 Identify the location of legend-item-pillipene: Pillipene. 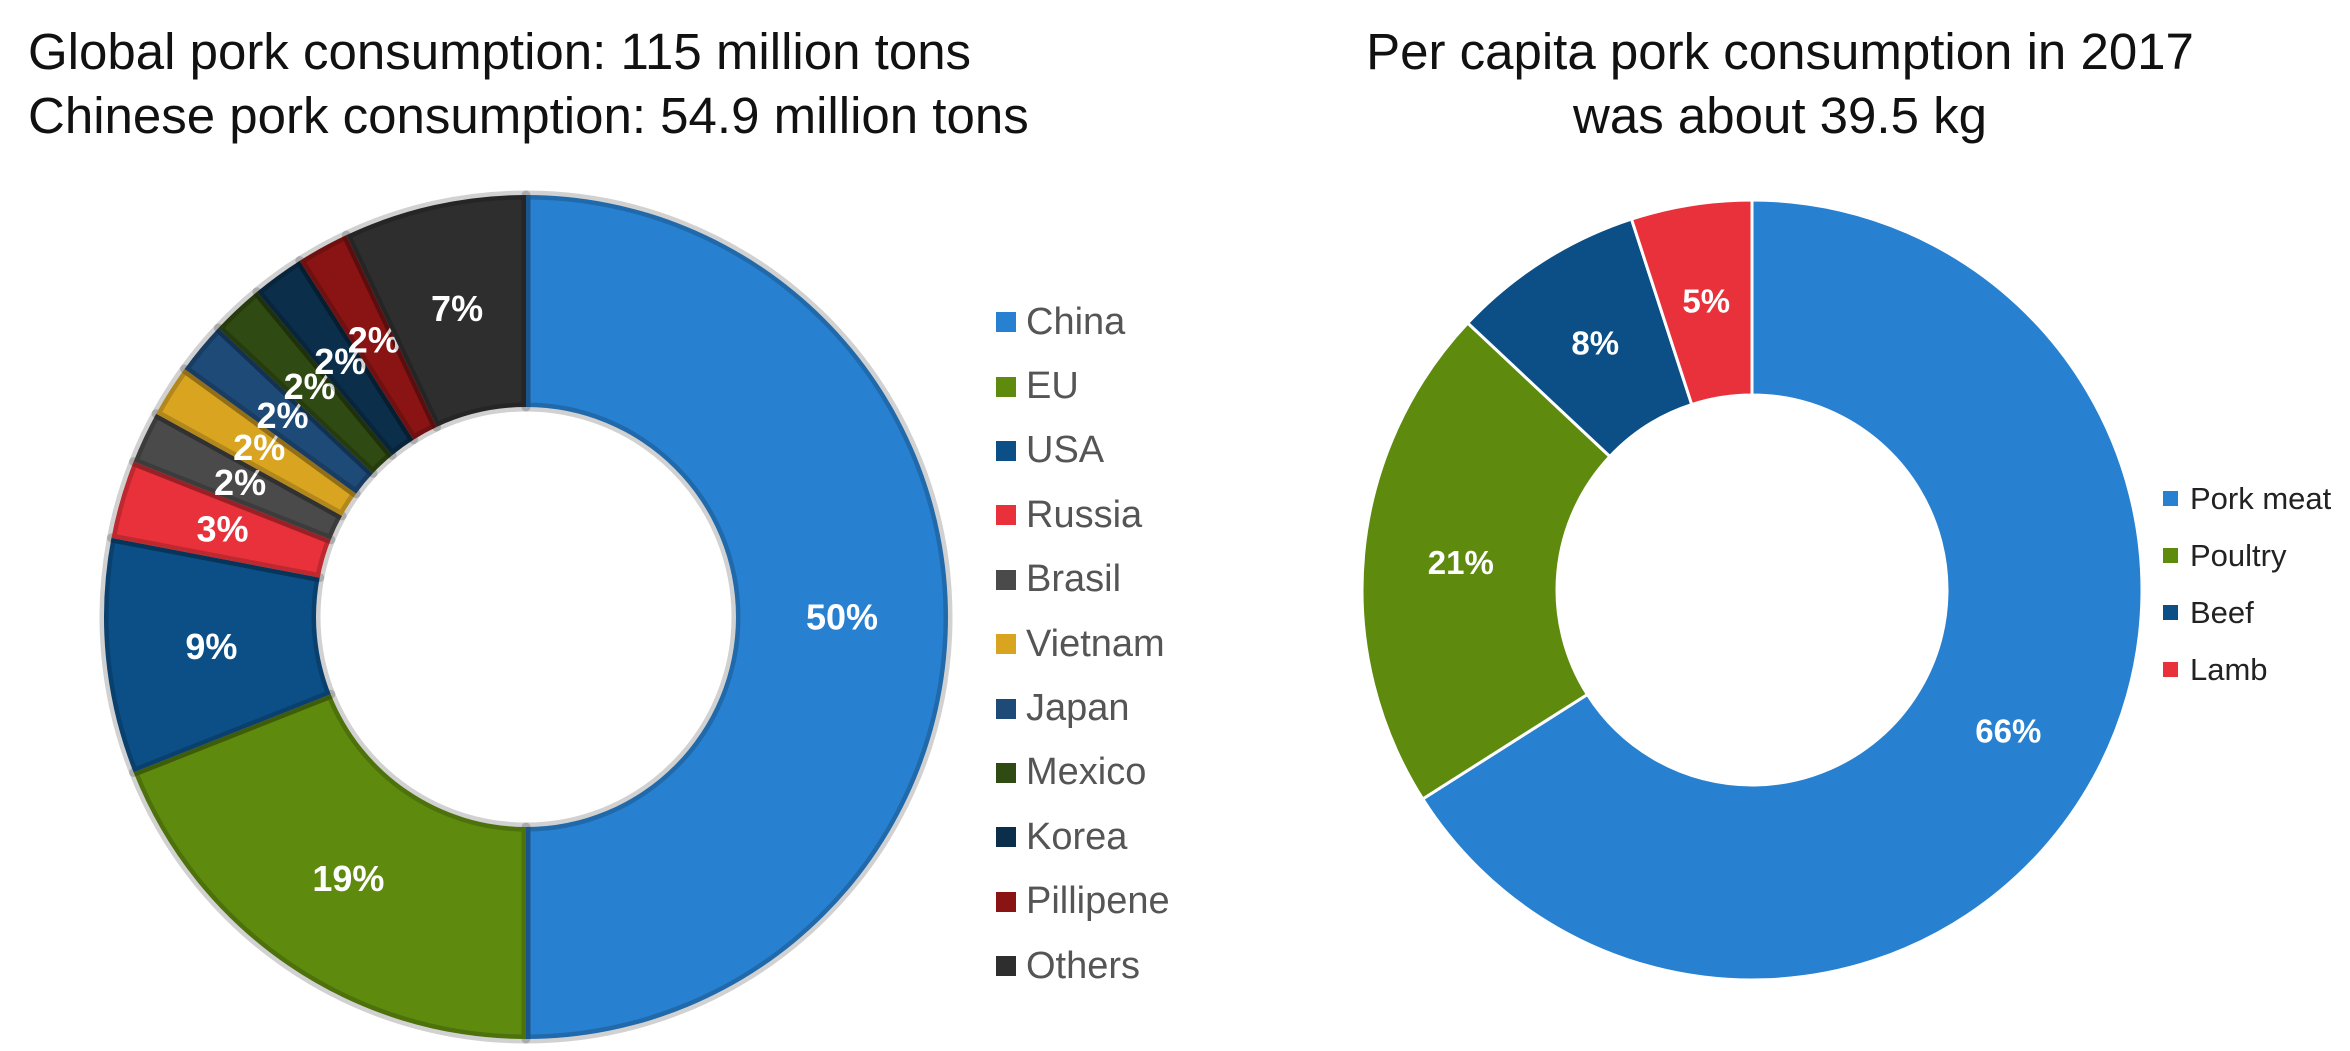
(1083, 902).